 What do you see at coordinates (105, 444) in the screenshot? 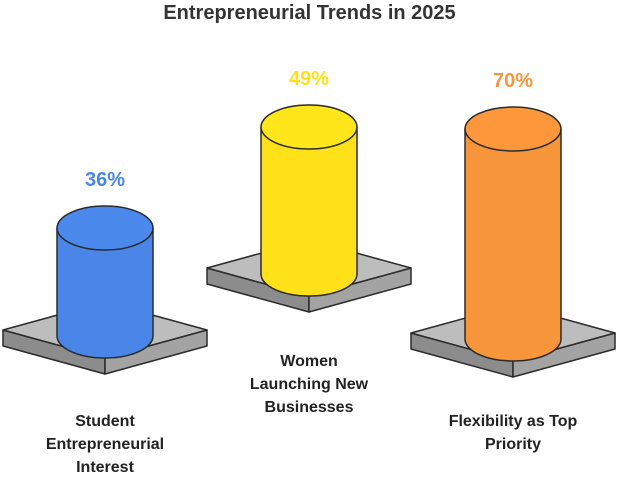
I see `category-label-1: Student Entrepreneurial Interest` at bounding box center [105, 444].